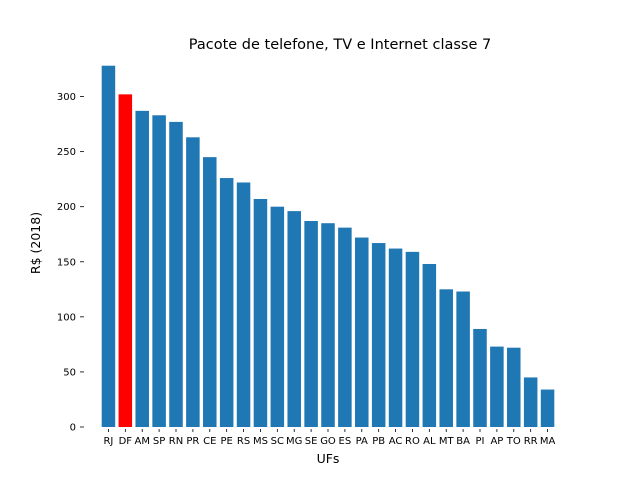 The height and width of the screenshot is (480, 640). What do you see at coordinates (412, 339) in the screenshot?
I see `bar-ro` at bounding box center [412, 339].